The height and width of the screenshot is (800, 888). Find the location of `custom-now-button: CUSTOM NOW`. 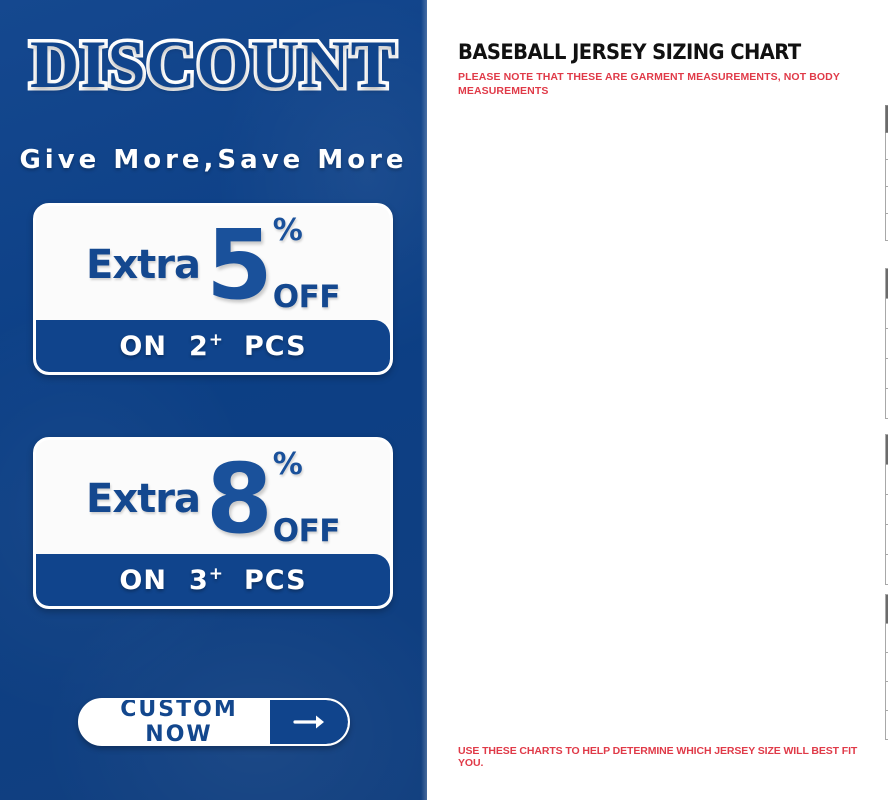

custom-now-button: CUSTOM NOW is located at coordinates (214, 722).